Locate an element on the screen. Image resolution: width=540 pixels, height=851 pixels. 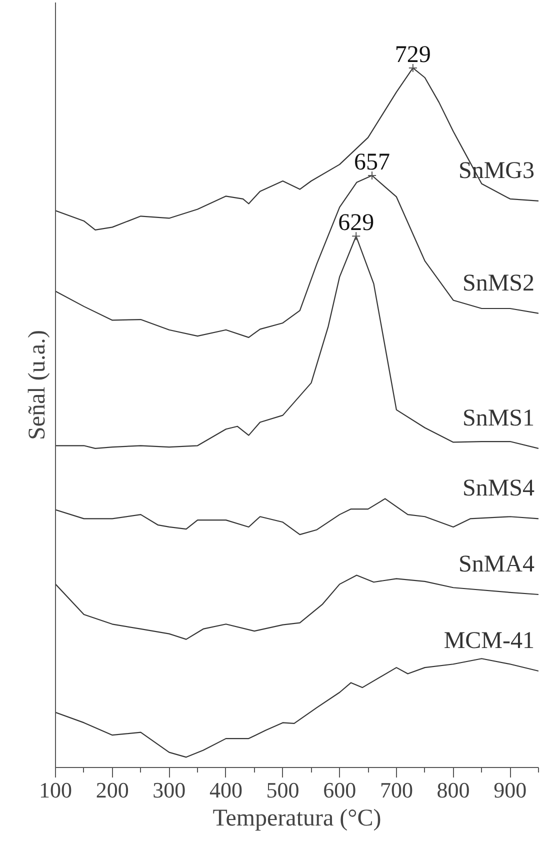
y-axis-title: Señal (u.a.) is located at coordinates (37, 385).